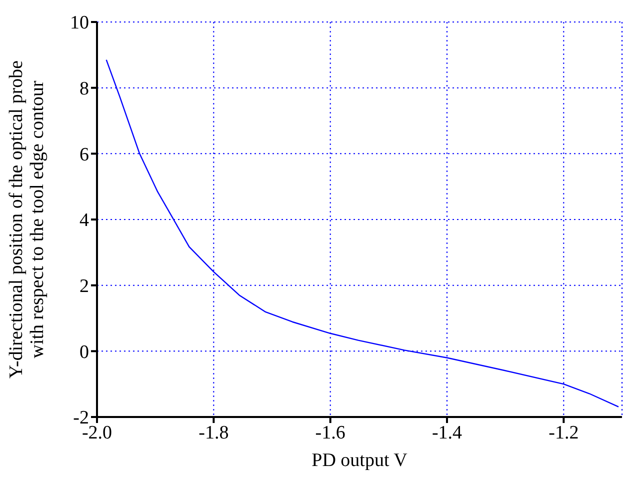 This screenshot has height=484, width=623. I want to click on x-tick-label: -1.8, so click(213, 433).